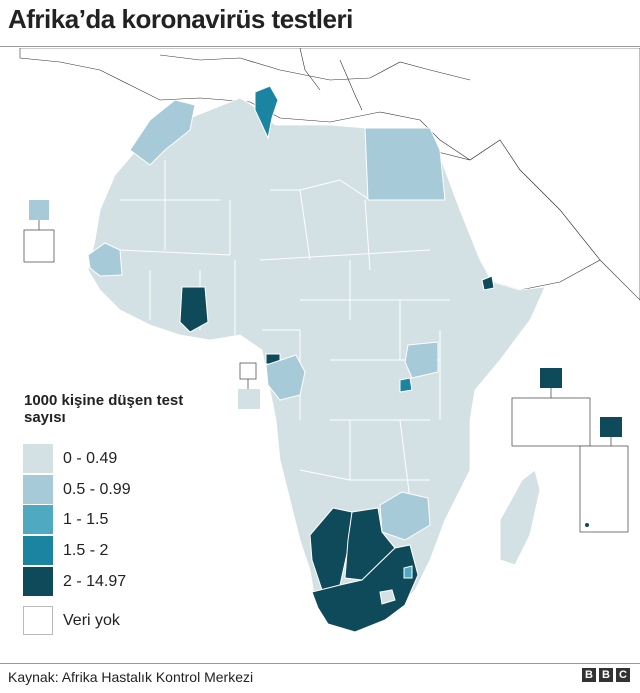 The image size is (640, 693). What do you see at coordinates (90, 458) in the screenshot?
I see `legend-label: 0 - 0.49` at bounding box center [90, 458].